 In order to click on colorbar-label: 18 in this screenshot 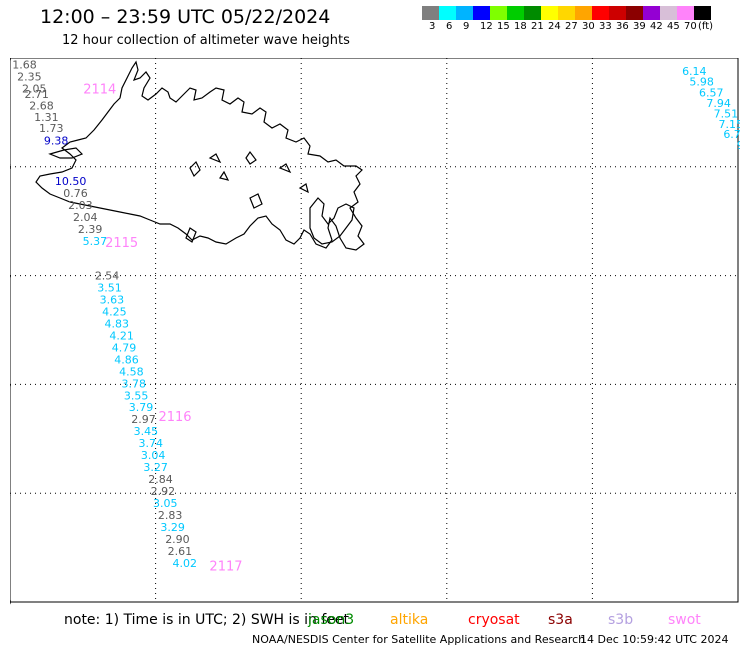, I will do `click(520, 26)`.